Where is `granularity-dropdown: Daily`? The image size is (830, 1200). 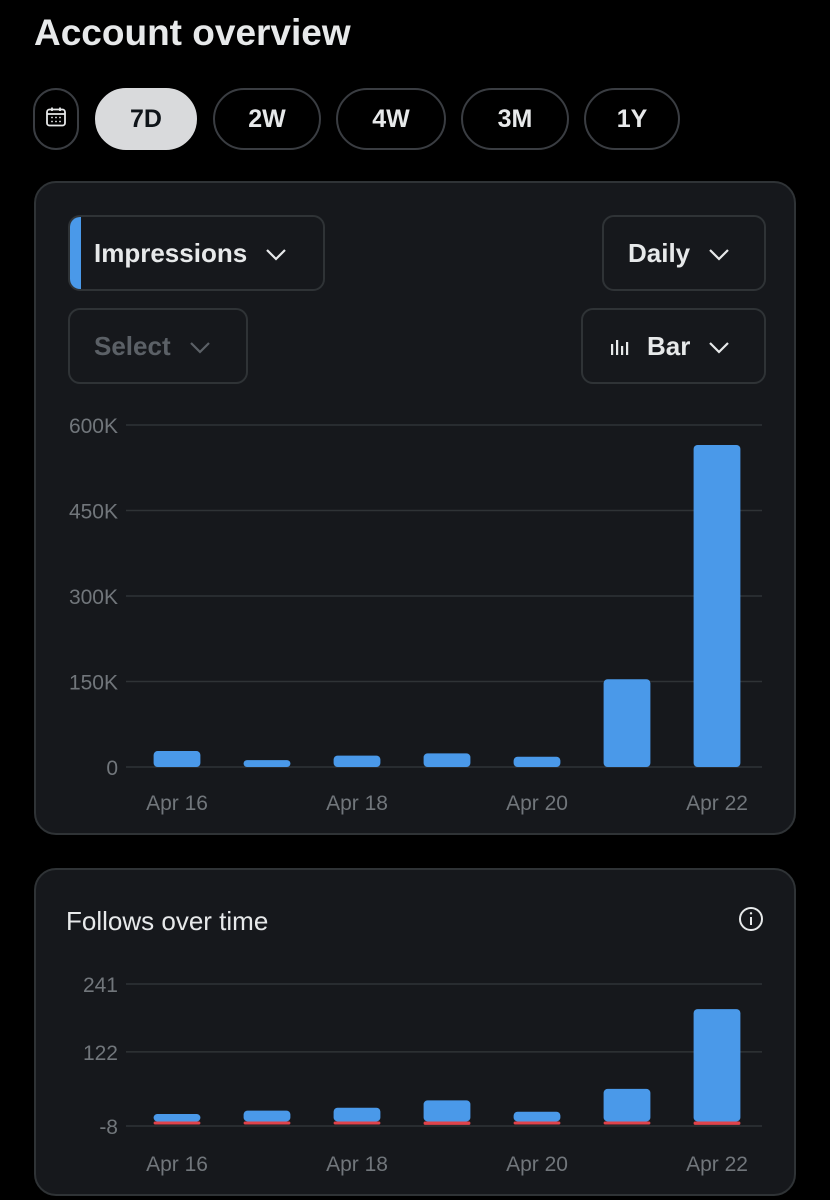 granularity-dropdown: Daily is located at coordinates (684, 253).